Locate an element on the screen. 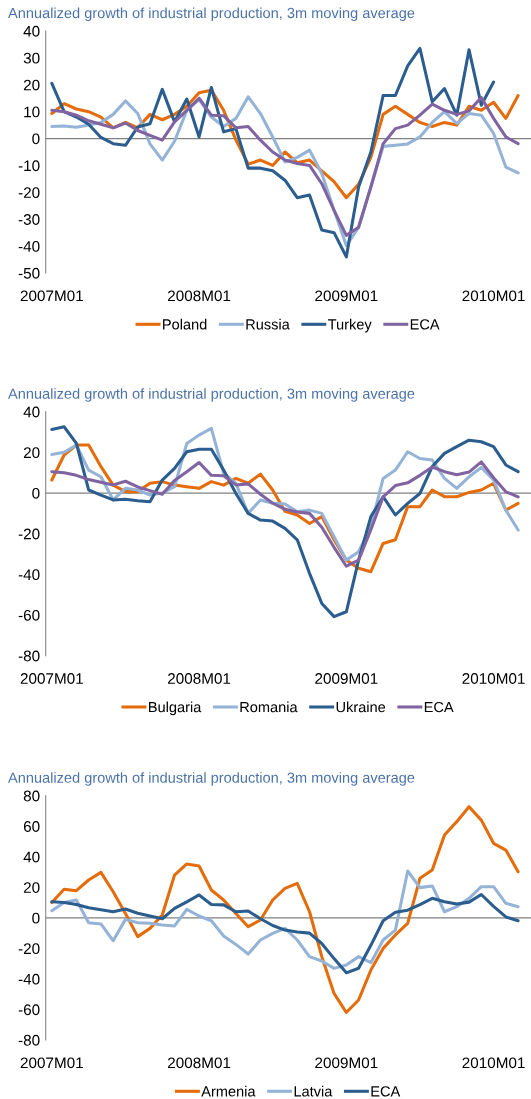 The height and width of the screenshot is (1099, 531). legend-label: Poland is located at coordinates (185, 324).